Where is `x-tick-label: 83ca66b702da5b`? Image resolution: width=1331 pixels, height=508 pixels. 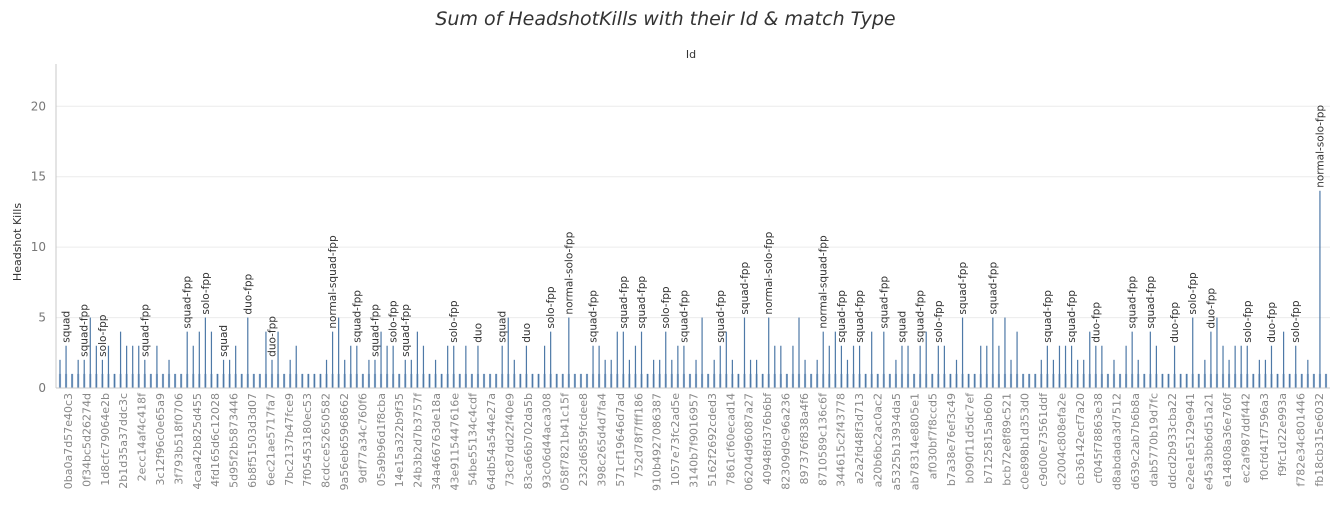 x-tick-label: 83ca66b702da5b is located at coordinates (528, 441).